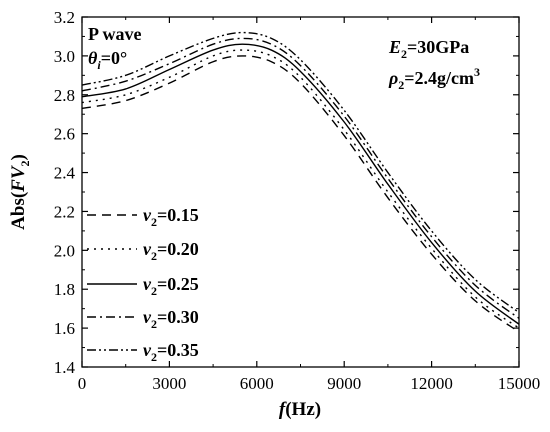 Image resolution: width=550 pixels, height=432 pixels. I want to click on y-tick-label: 1.4, so click(65, 367).